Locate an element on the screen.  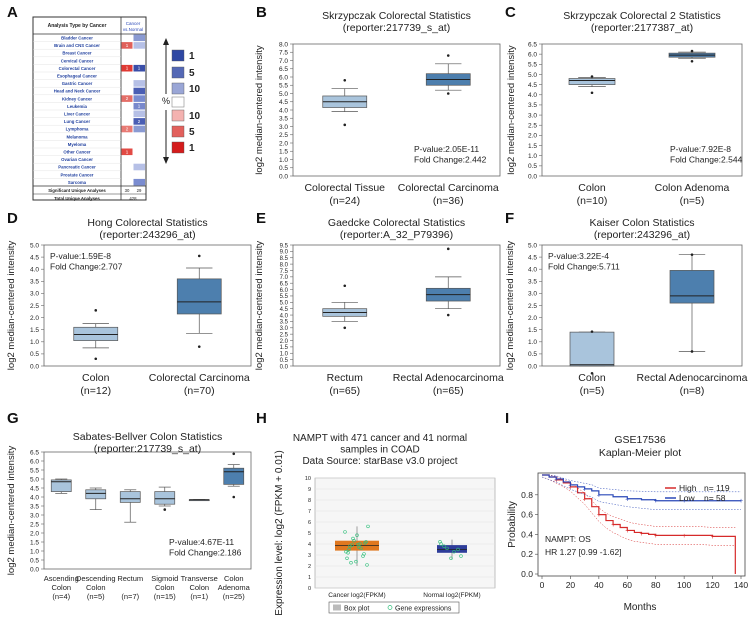
panel-label-G: G is located at coordinates (13, 418).